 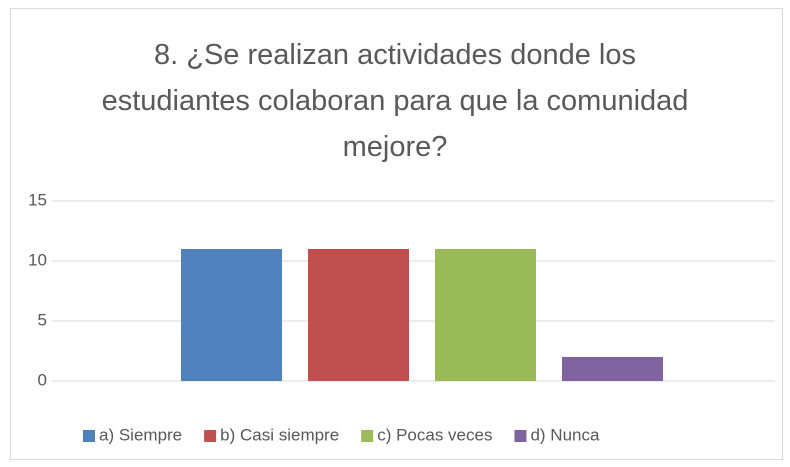 I want to click on y-tick-label: 15, so click(x=37, y=199).